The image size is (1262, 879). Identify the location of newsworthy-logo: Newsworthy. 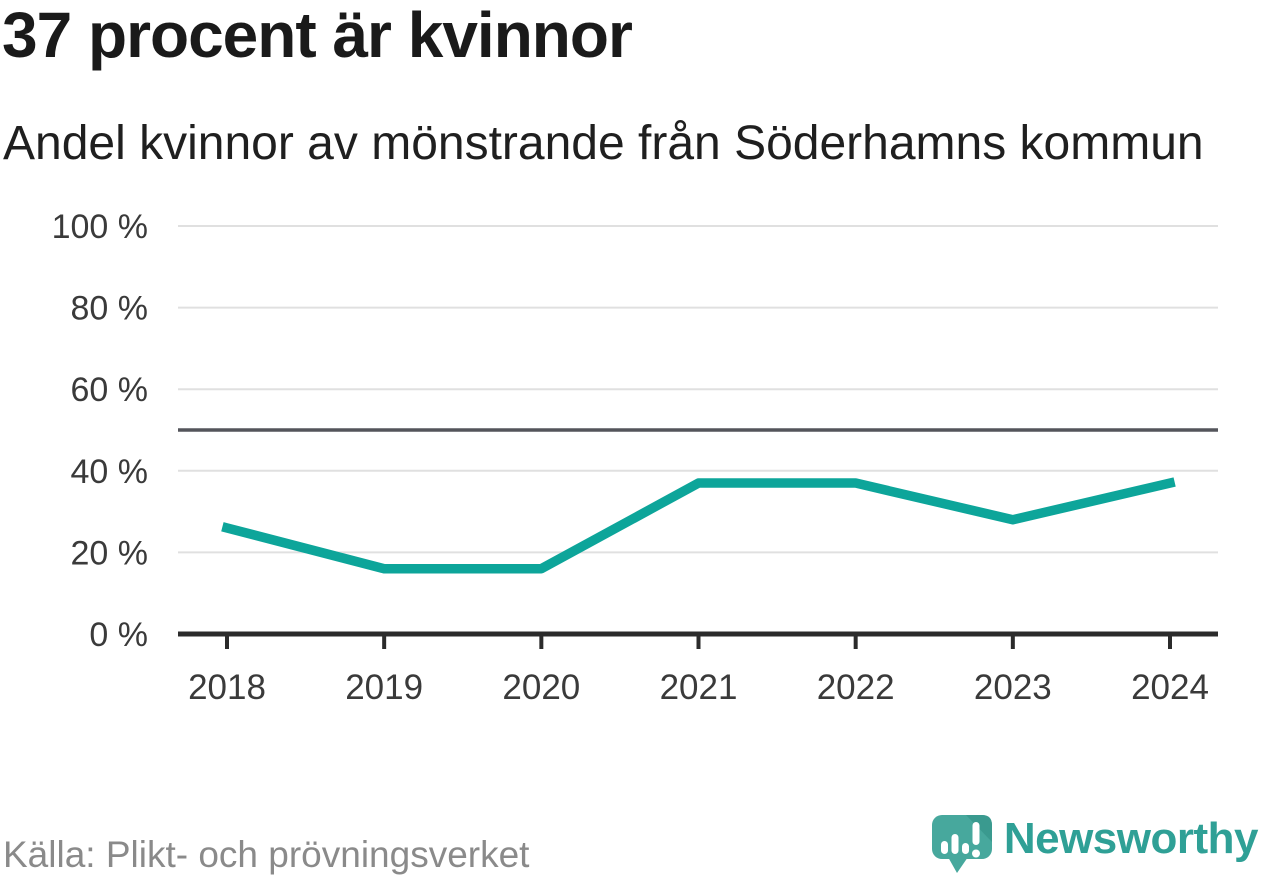
(1095, 844).